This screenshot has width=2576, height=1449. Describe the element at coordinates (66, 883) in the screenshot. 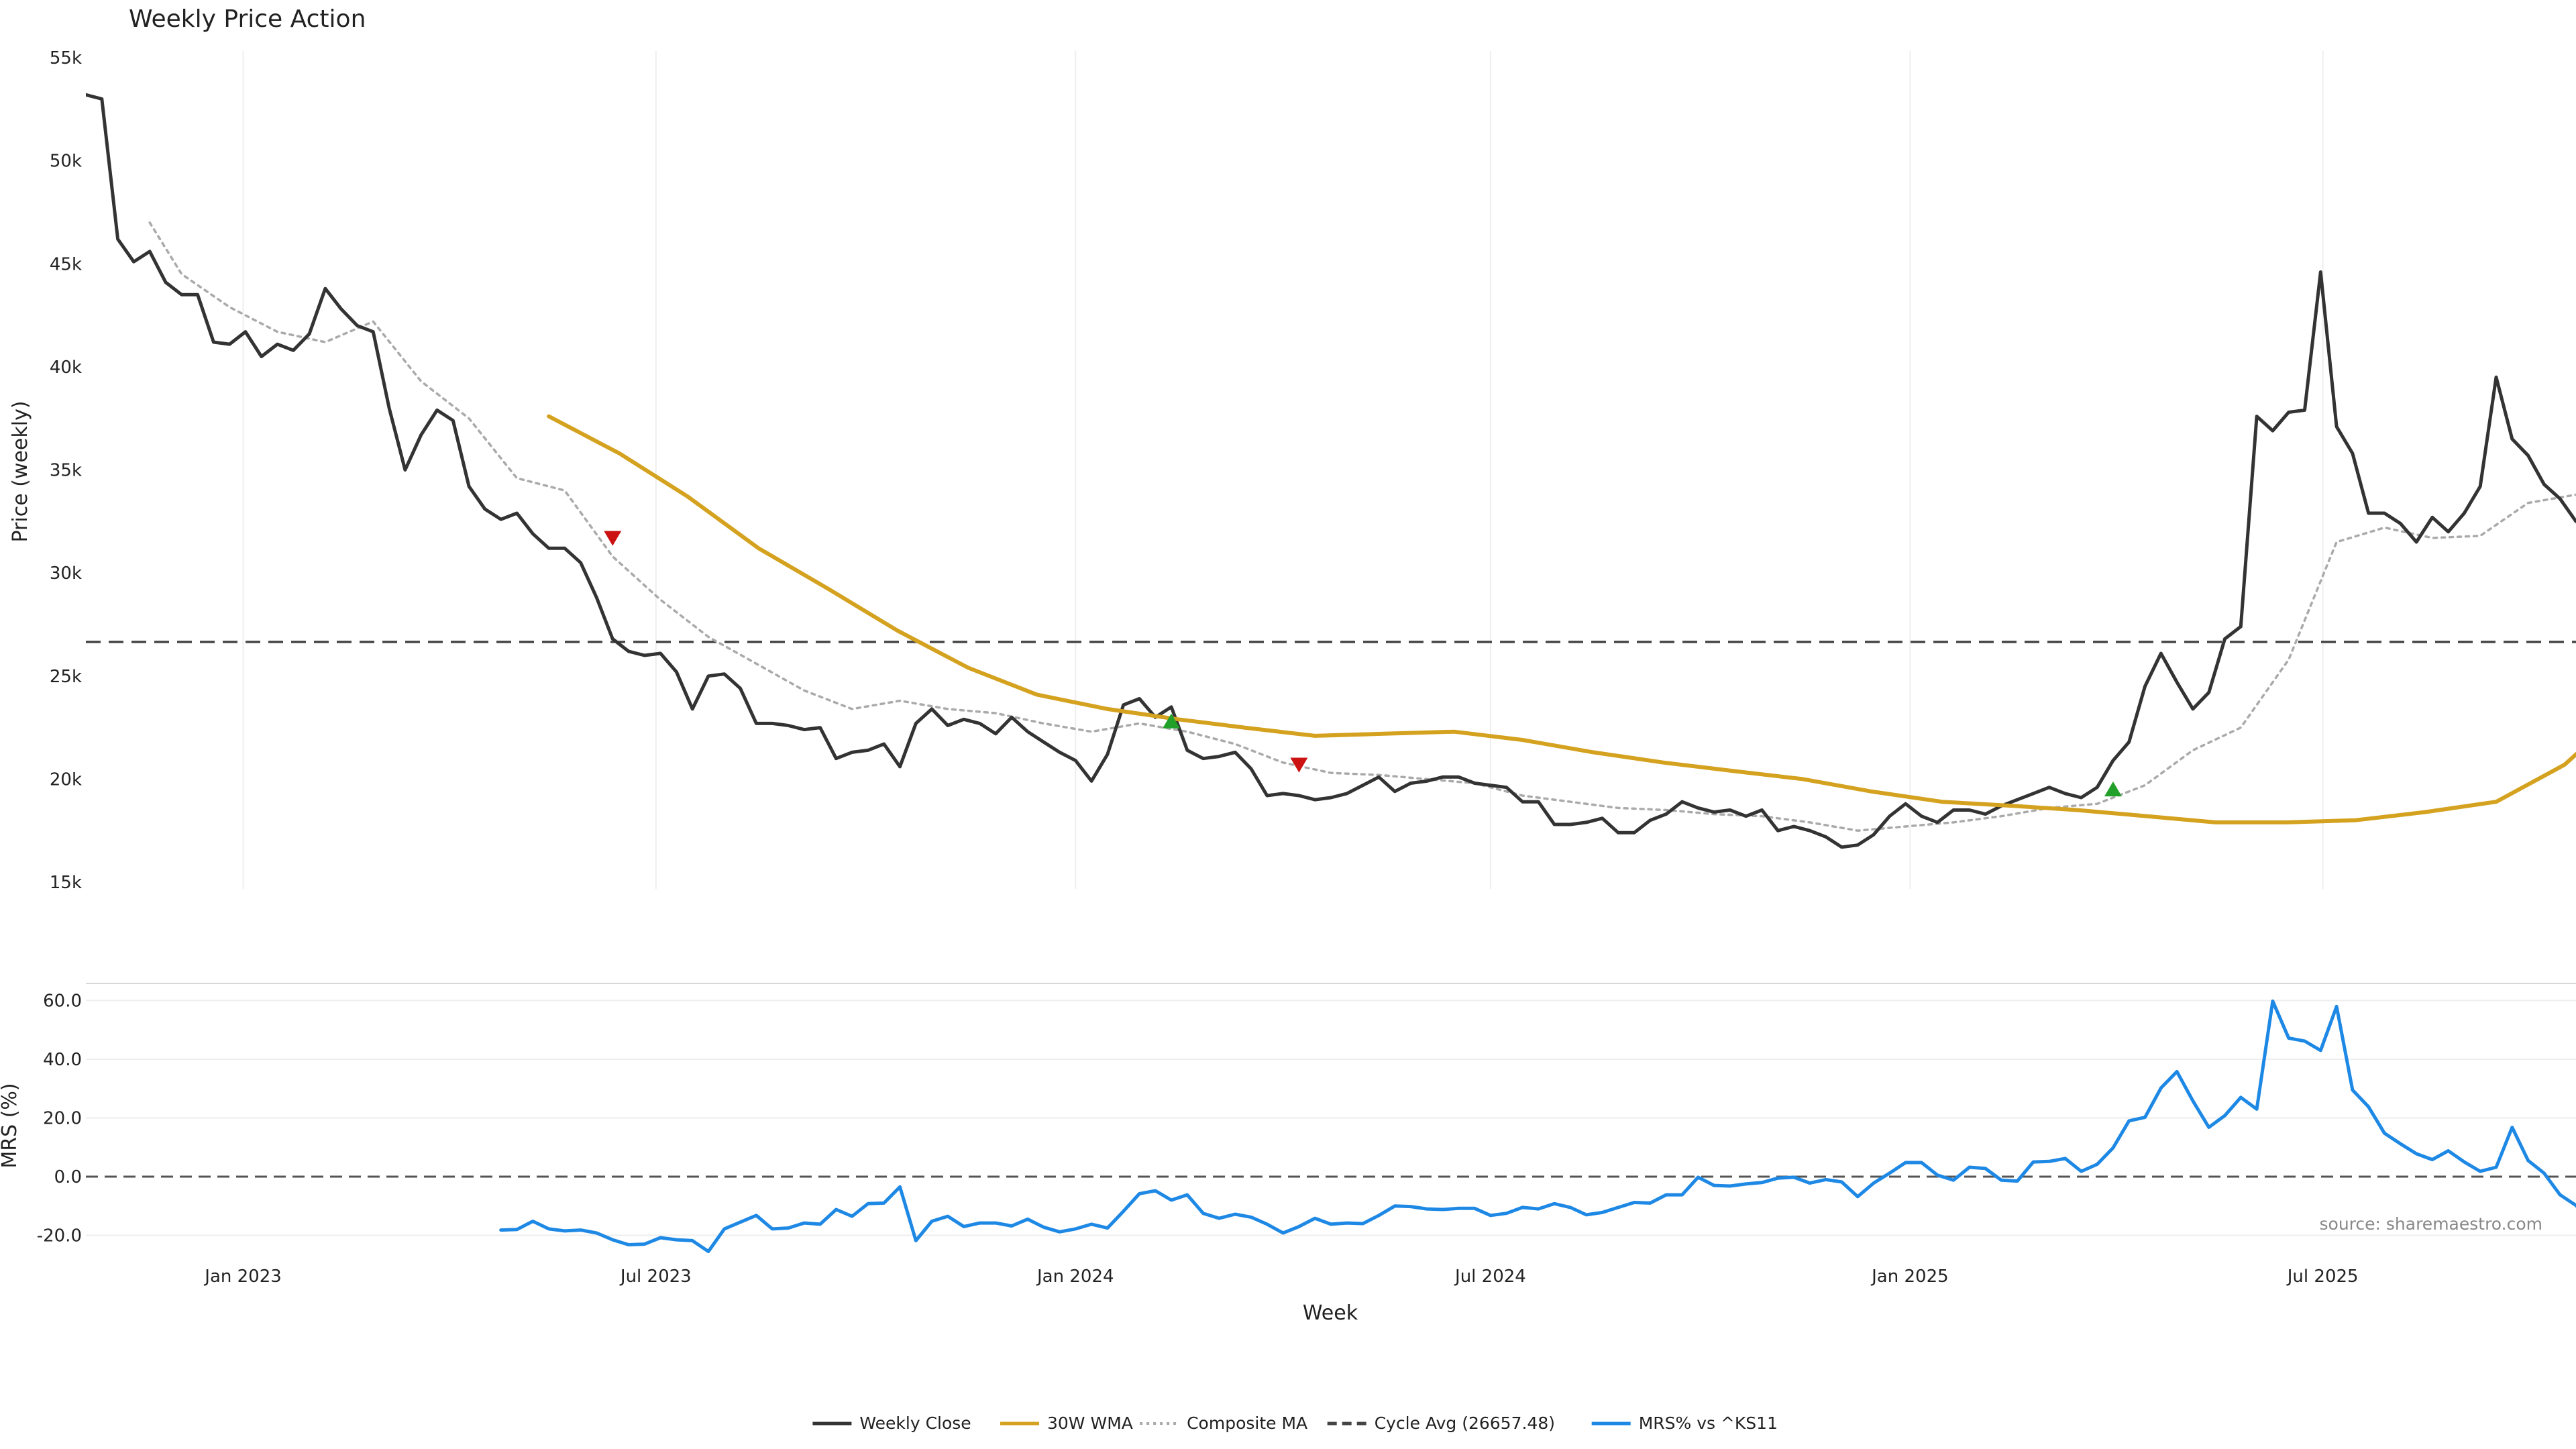

I see `price-y-tick-label: 15k` at that location.